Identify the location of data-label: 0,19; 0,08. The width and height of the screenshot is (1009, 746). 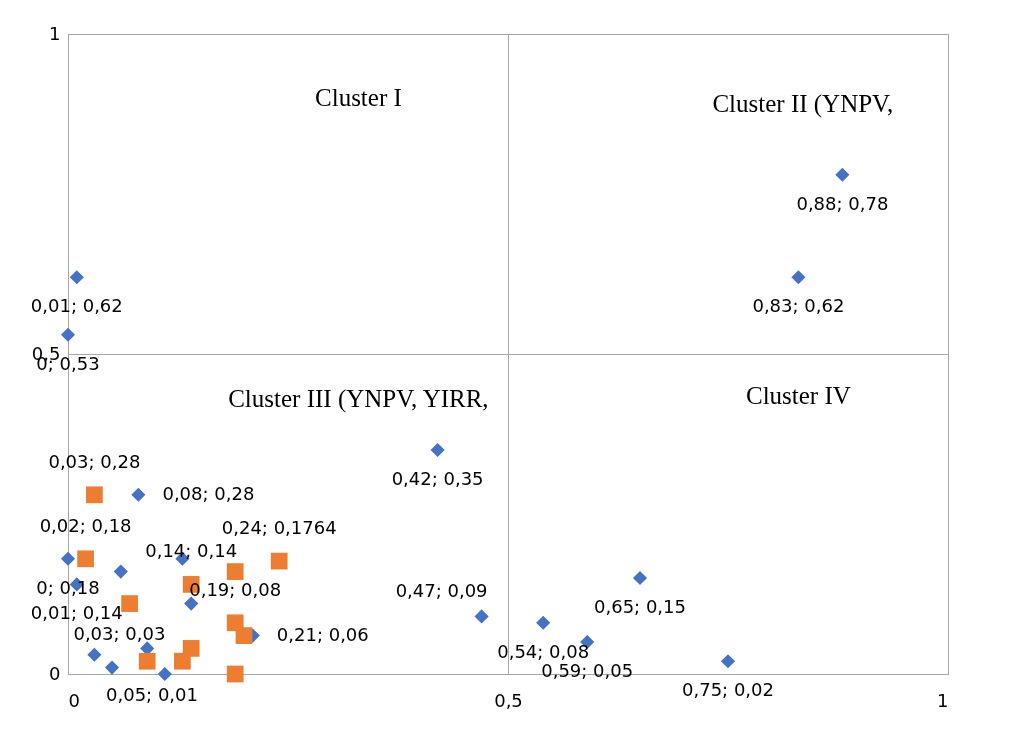
(235, 589).